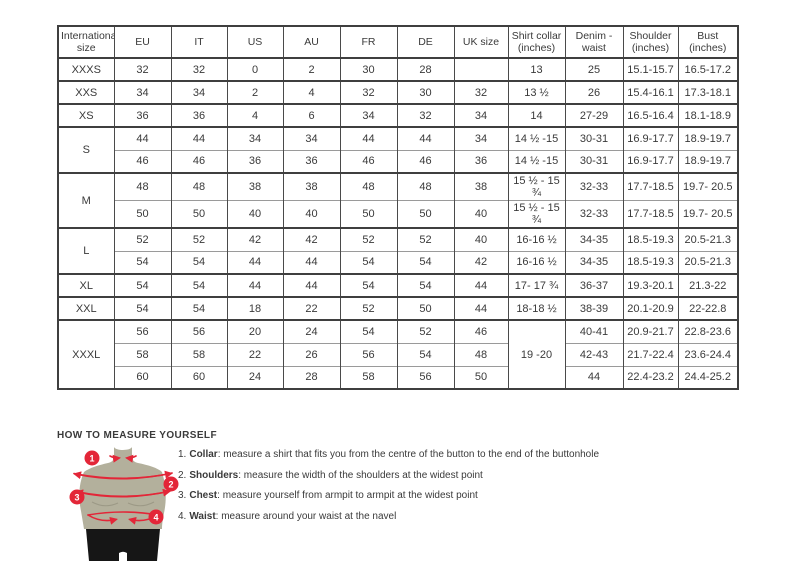 The width and height of the screenshot is (787, 566). What do you see at coordinates (708, 239) in the screenshot?
I see `value-cell: 20.5-21.3` at bounding box center [708, 239].